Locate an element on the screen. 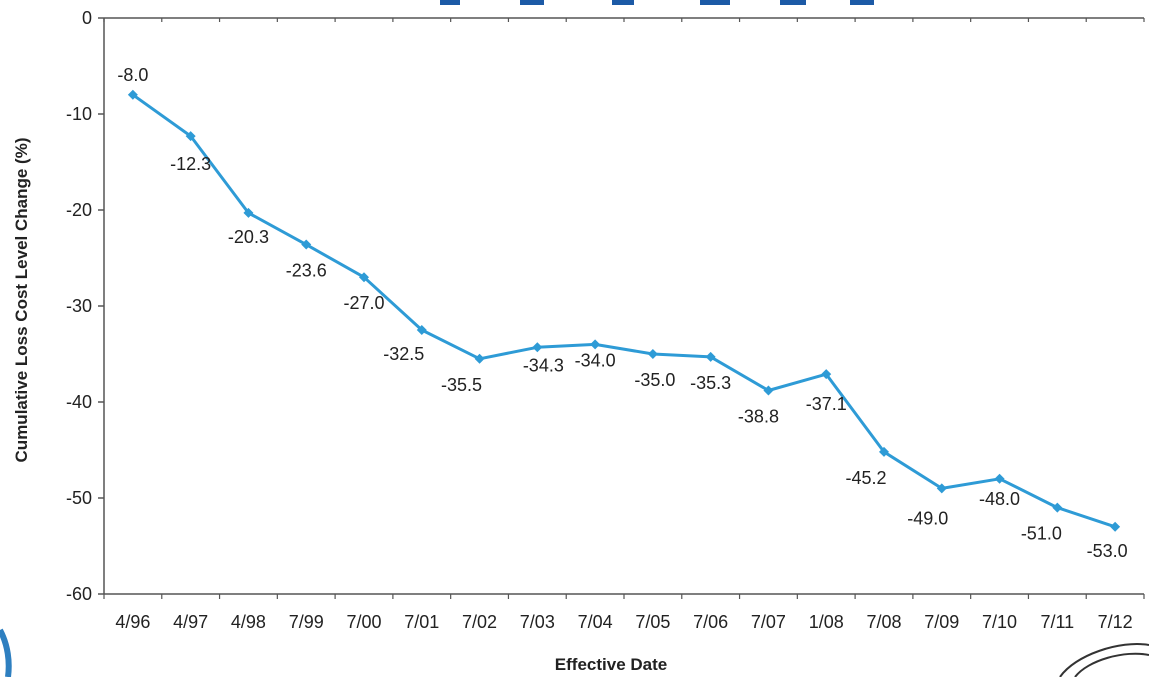 This screenshot has height=677, width=1149. x-tick-label: 7/10 is located at coordinates (999, 622).